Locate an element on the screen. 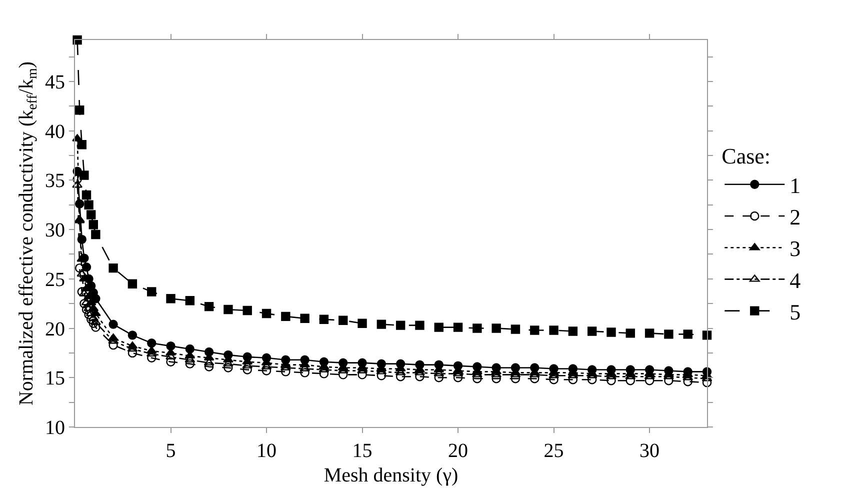  y-tick-label: 45 is located at coordinates (55, 82).